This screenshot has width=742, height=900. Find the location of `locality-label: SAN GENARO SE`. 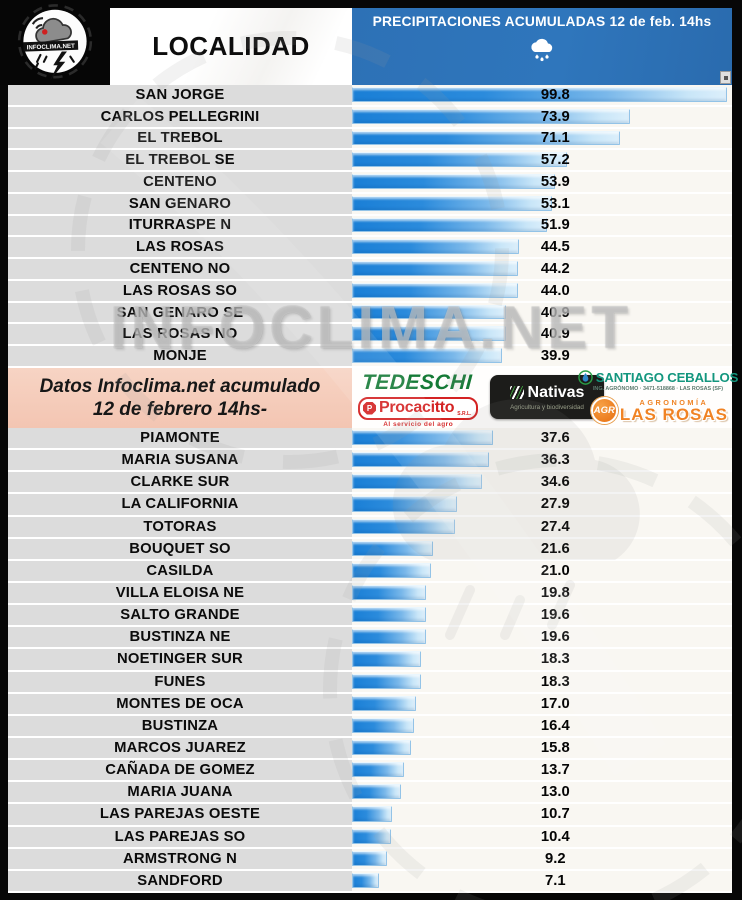

locality-label: SAN GENARO SE is located at coordinates (180, 313).